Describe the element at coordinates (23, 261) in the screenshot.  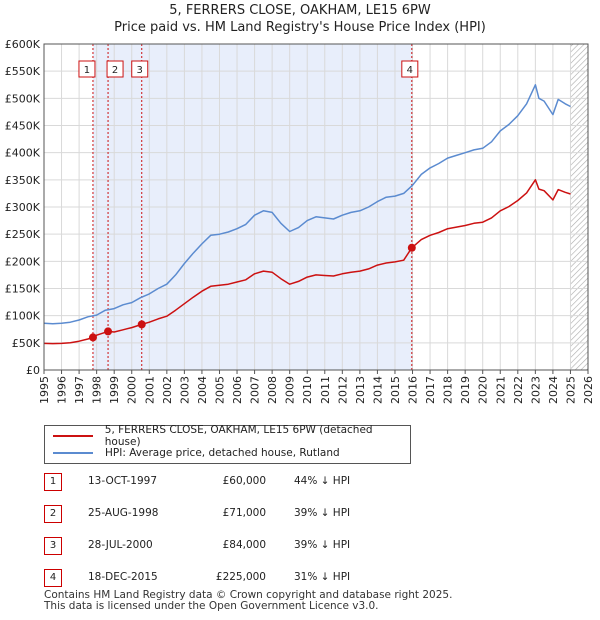
I see `y-tick-label: £200K` at that location.